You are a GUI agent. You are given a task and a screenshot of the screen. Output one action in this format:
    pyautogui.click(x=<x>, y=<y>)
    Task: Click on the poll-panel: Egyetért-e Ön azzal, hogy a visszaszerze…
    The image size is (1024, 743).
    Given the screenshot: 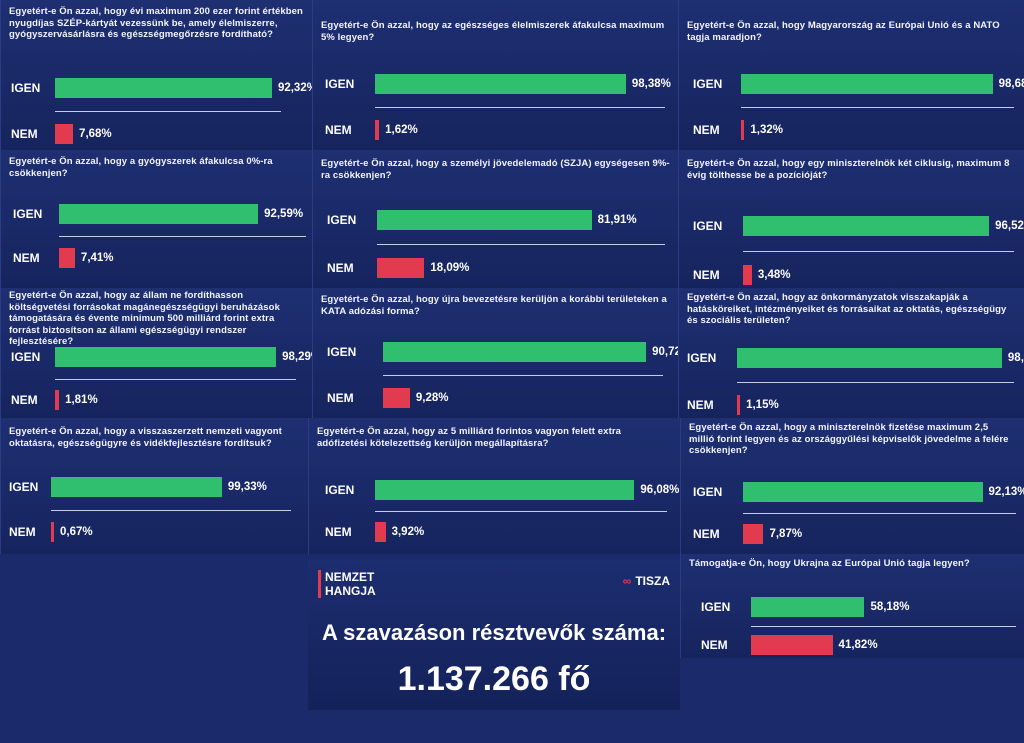 What is the action you would take?
    pyautogui.click(x=154, y=486)
    